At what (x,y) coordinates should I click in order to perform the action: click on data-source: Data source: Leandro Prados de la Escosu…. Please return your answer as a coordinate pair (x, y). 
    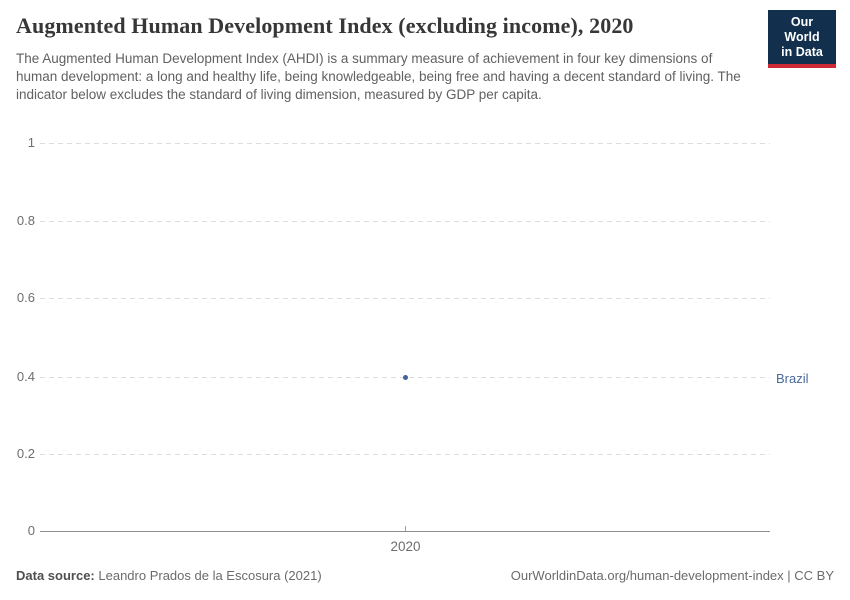
    Looking at the image, I should click on (169, 575).